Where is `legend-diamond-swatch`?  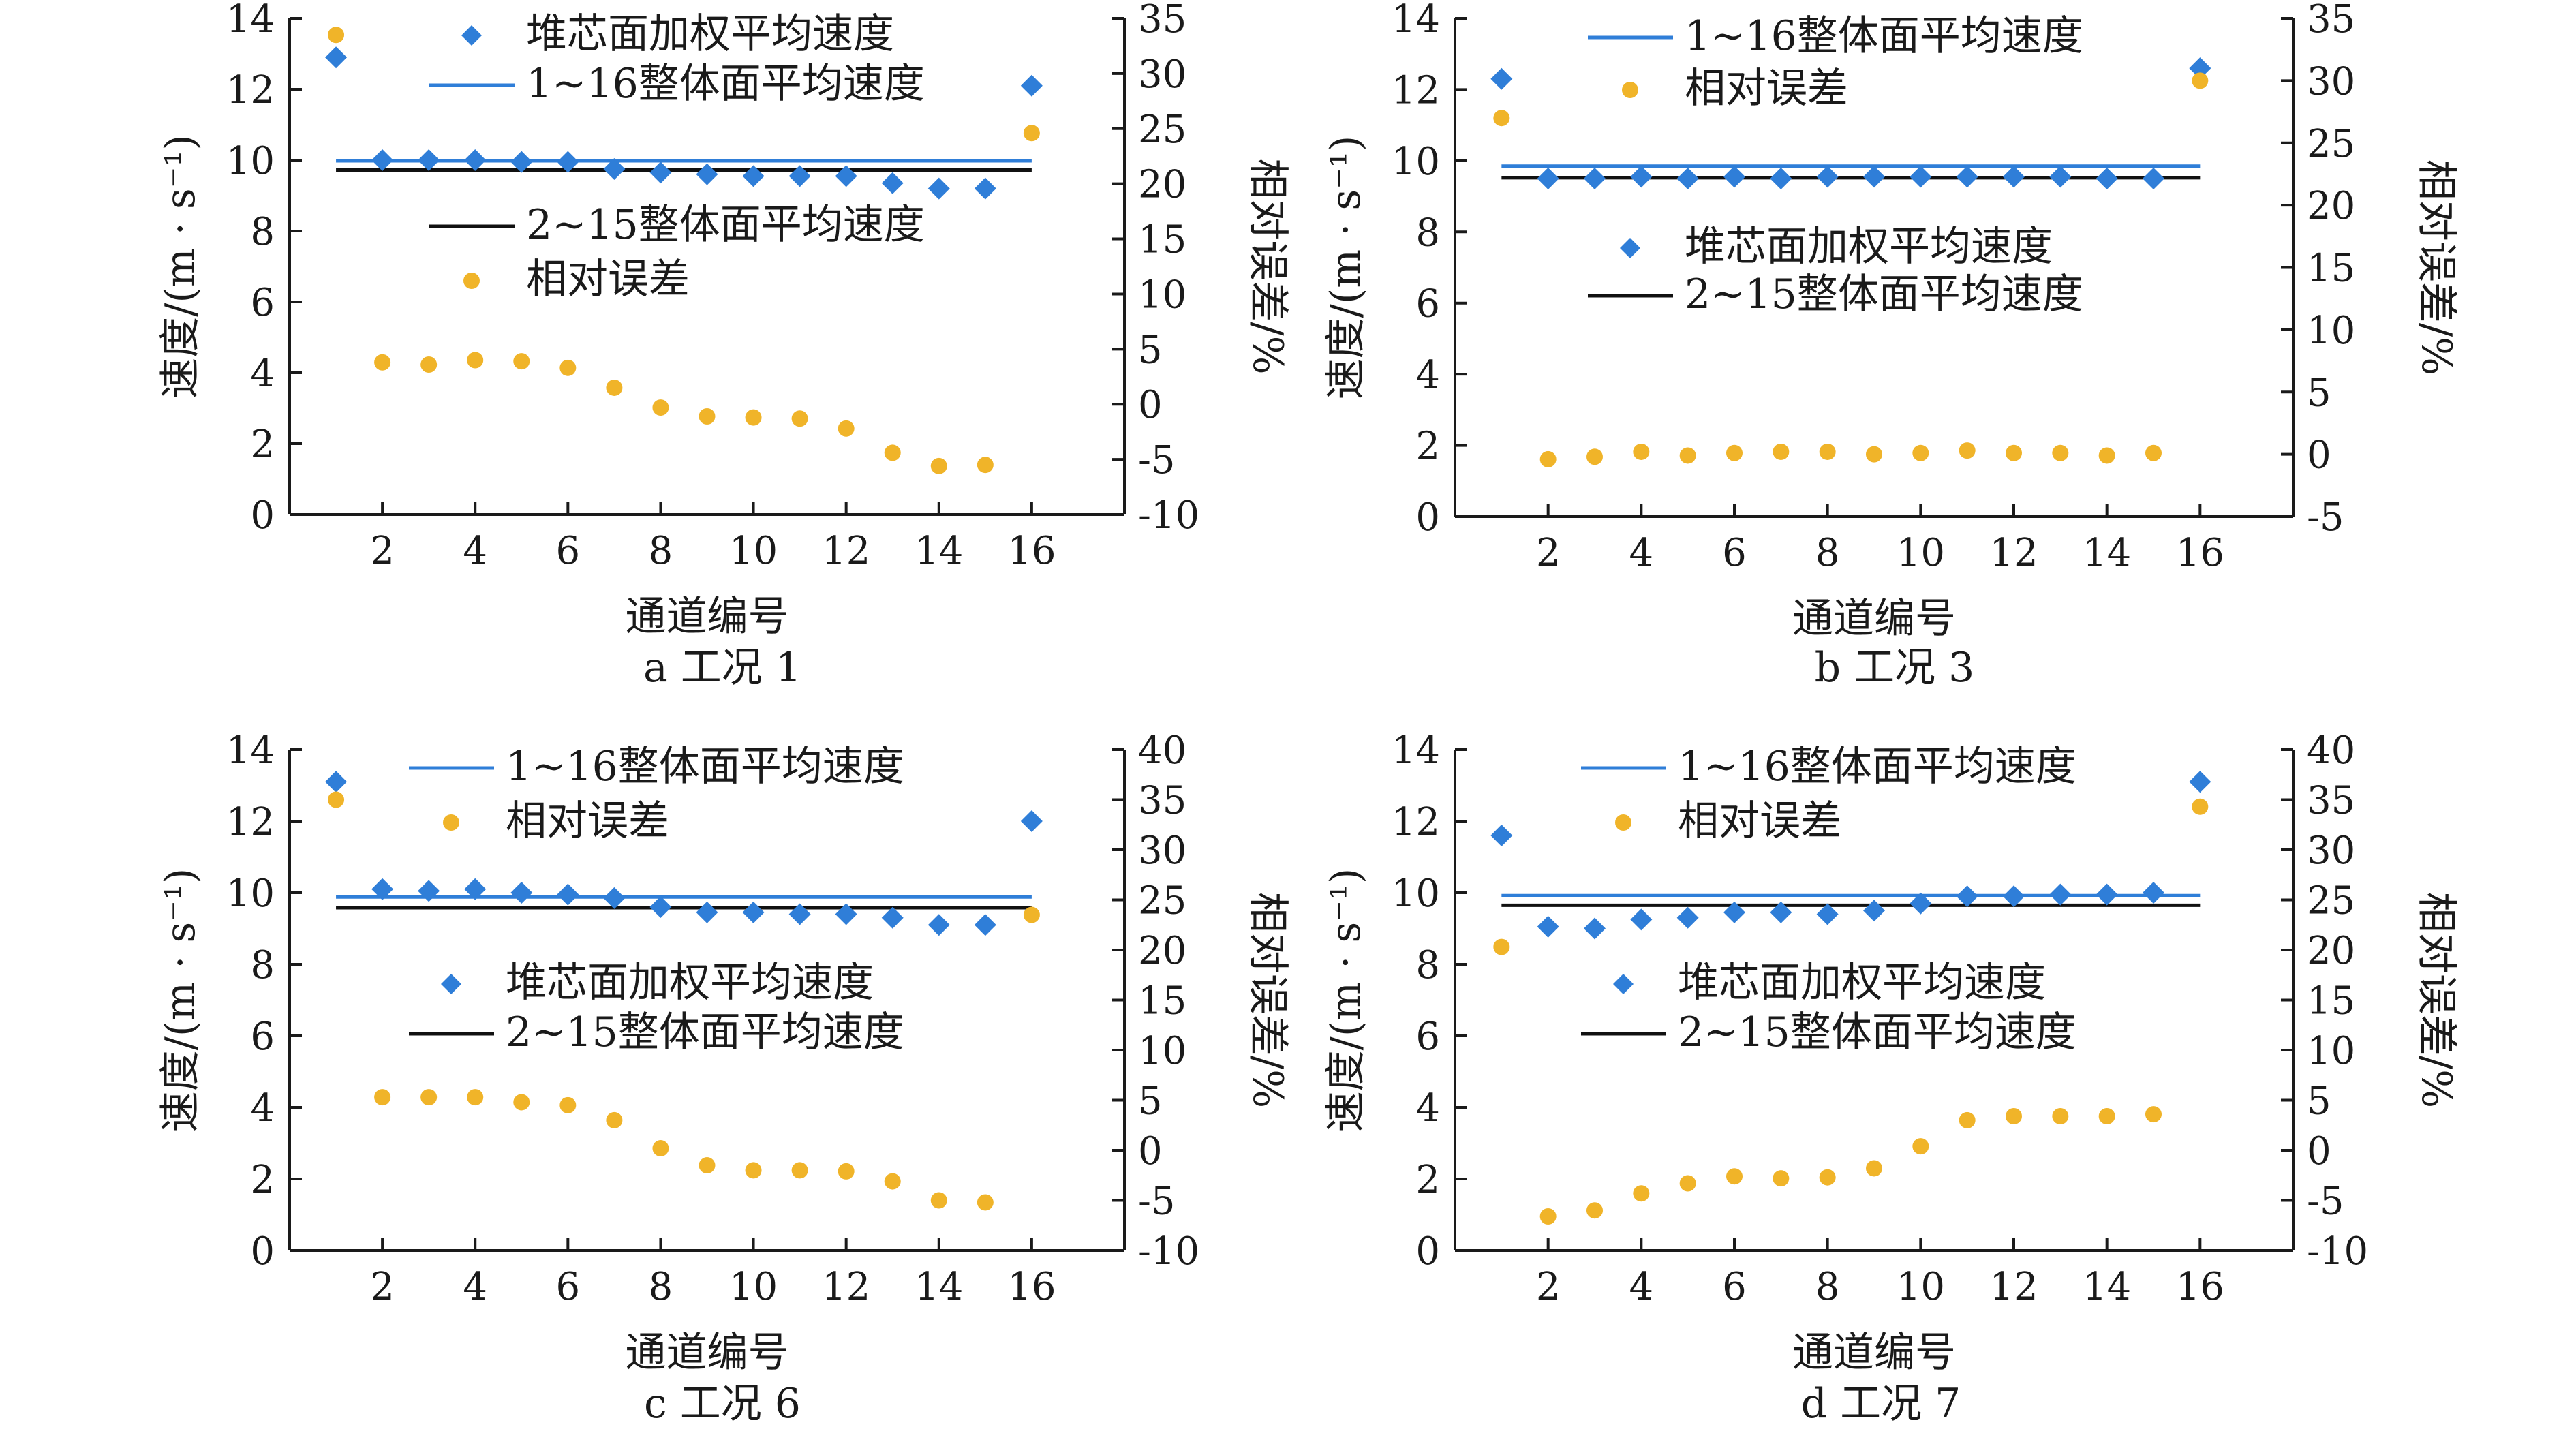
legend-diamond-swatch is located at coordinates (1624, 984).